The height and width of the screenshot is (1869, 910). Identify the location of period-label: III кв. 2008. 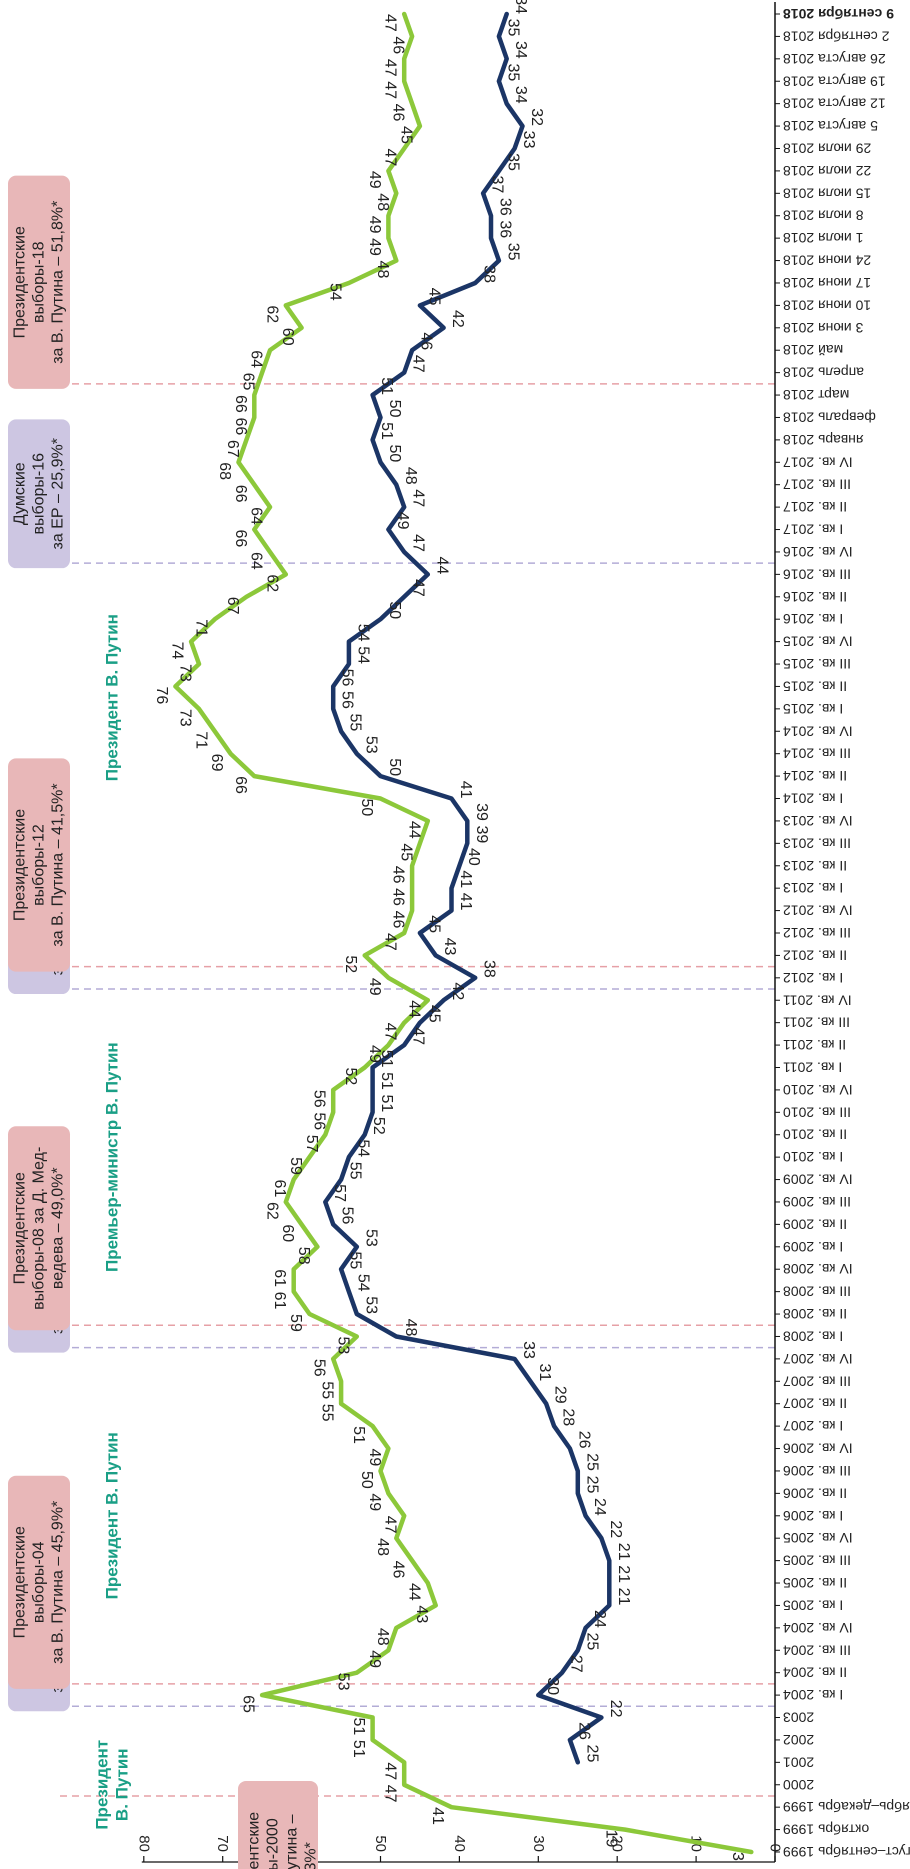
(817, 1292).